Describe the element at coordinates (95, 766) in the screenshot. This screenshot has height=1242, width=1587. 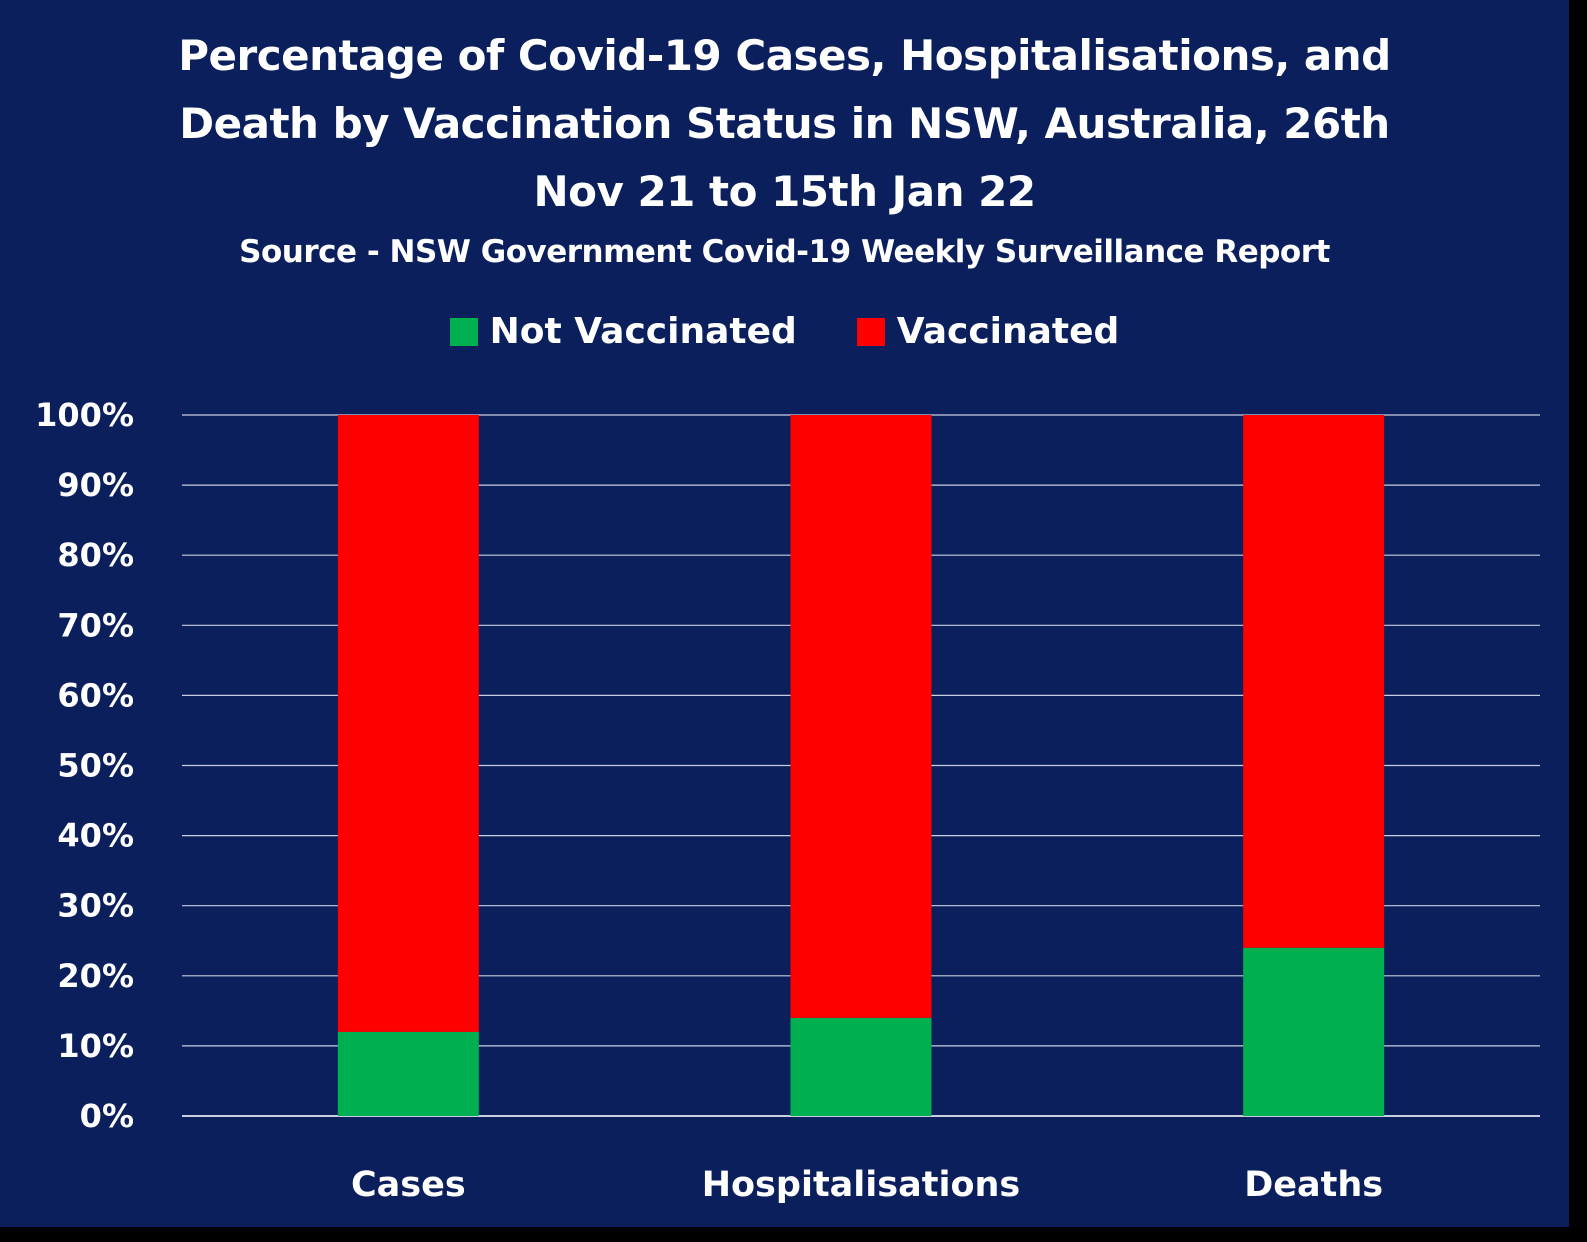
I see `y-tick-label: 50%` at that location.